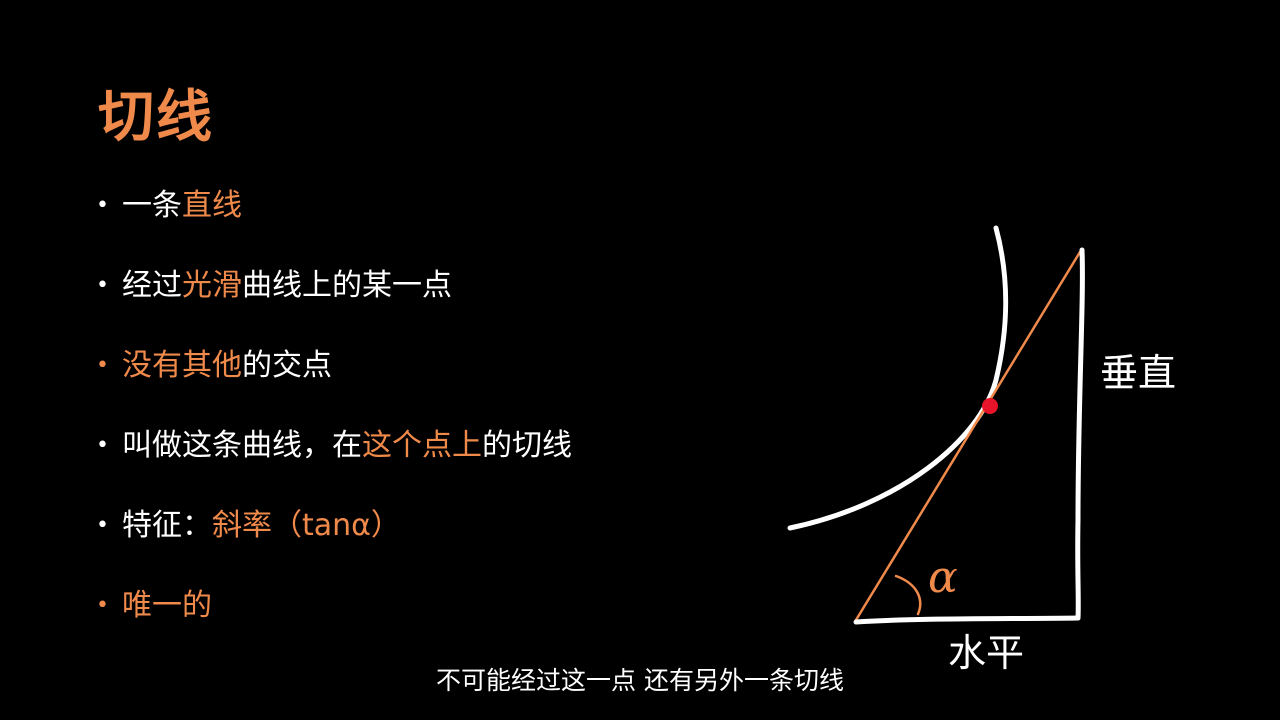 The image size is (1280, 720). Describe the element at coordinates (898, 378) in the screenshot. I see `smooth-curve` at that location.